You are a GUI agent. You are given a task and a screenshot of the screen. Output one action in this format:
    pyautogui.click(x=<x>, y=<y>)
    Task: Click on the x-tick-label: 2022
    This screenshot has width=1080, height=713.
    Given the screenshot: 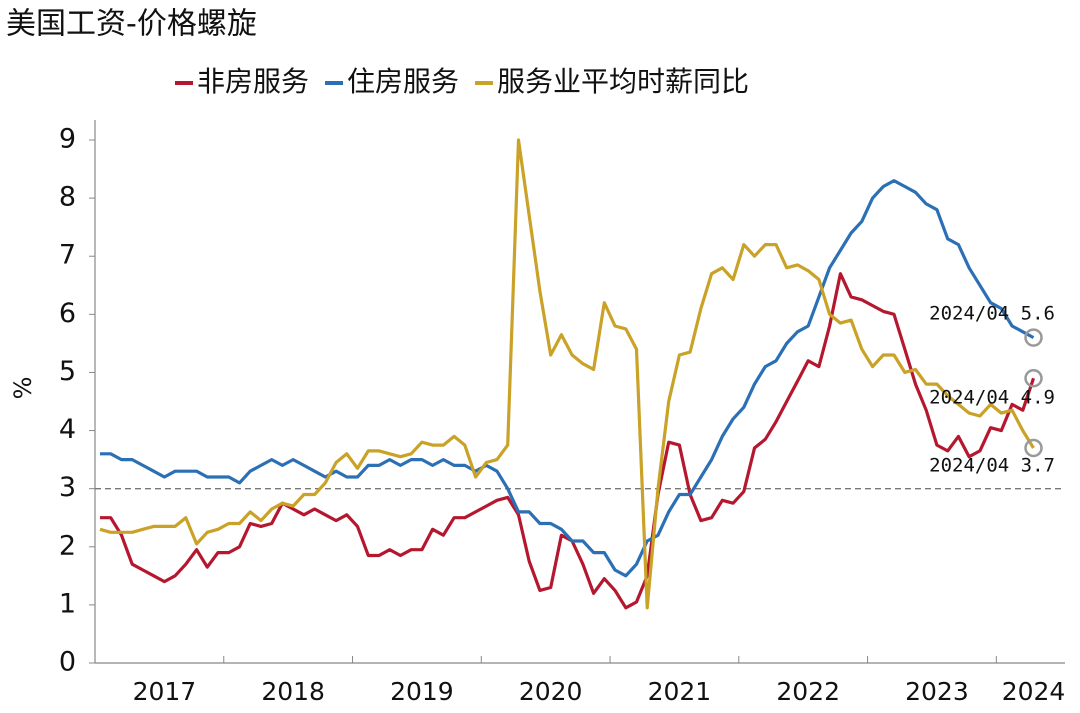 What is the action you would take?
    pyautogui.click(x=808, y=691)
    